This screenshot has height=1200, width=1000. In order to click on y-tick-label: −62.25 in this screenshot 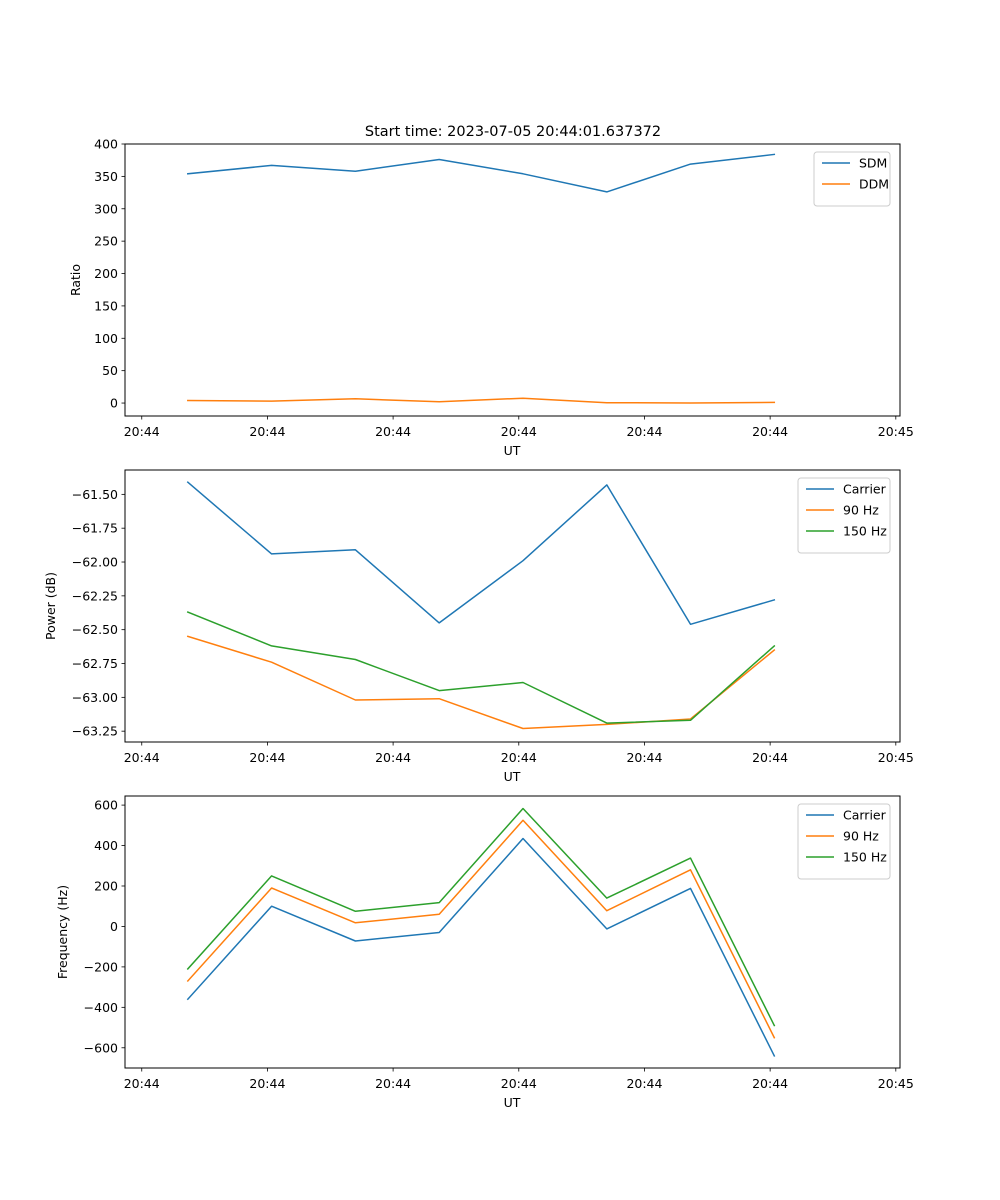, I will do `click(95, 595)`.